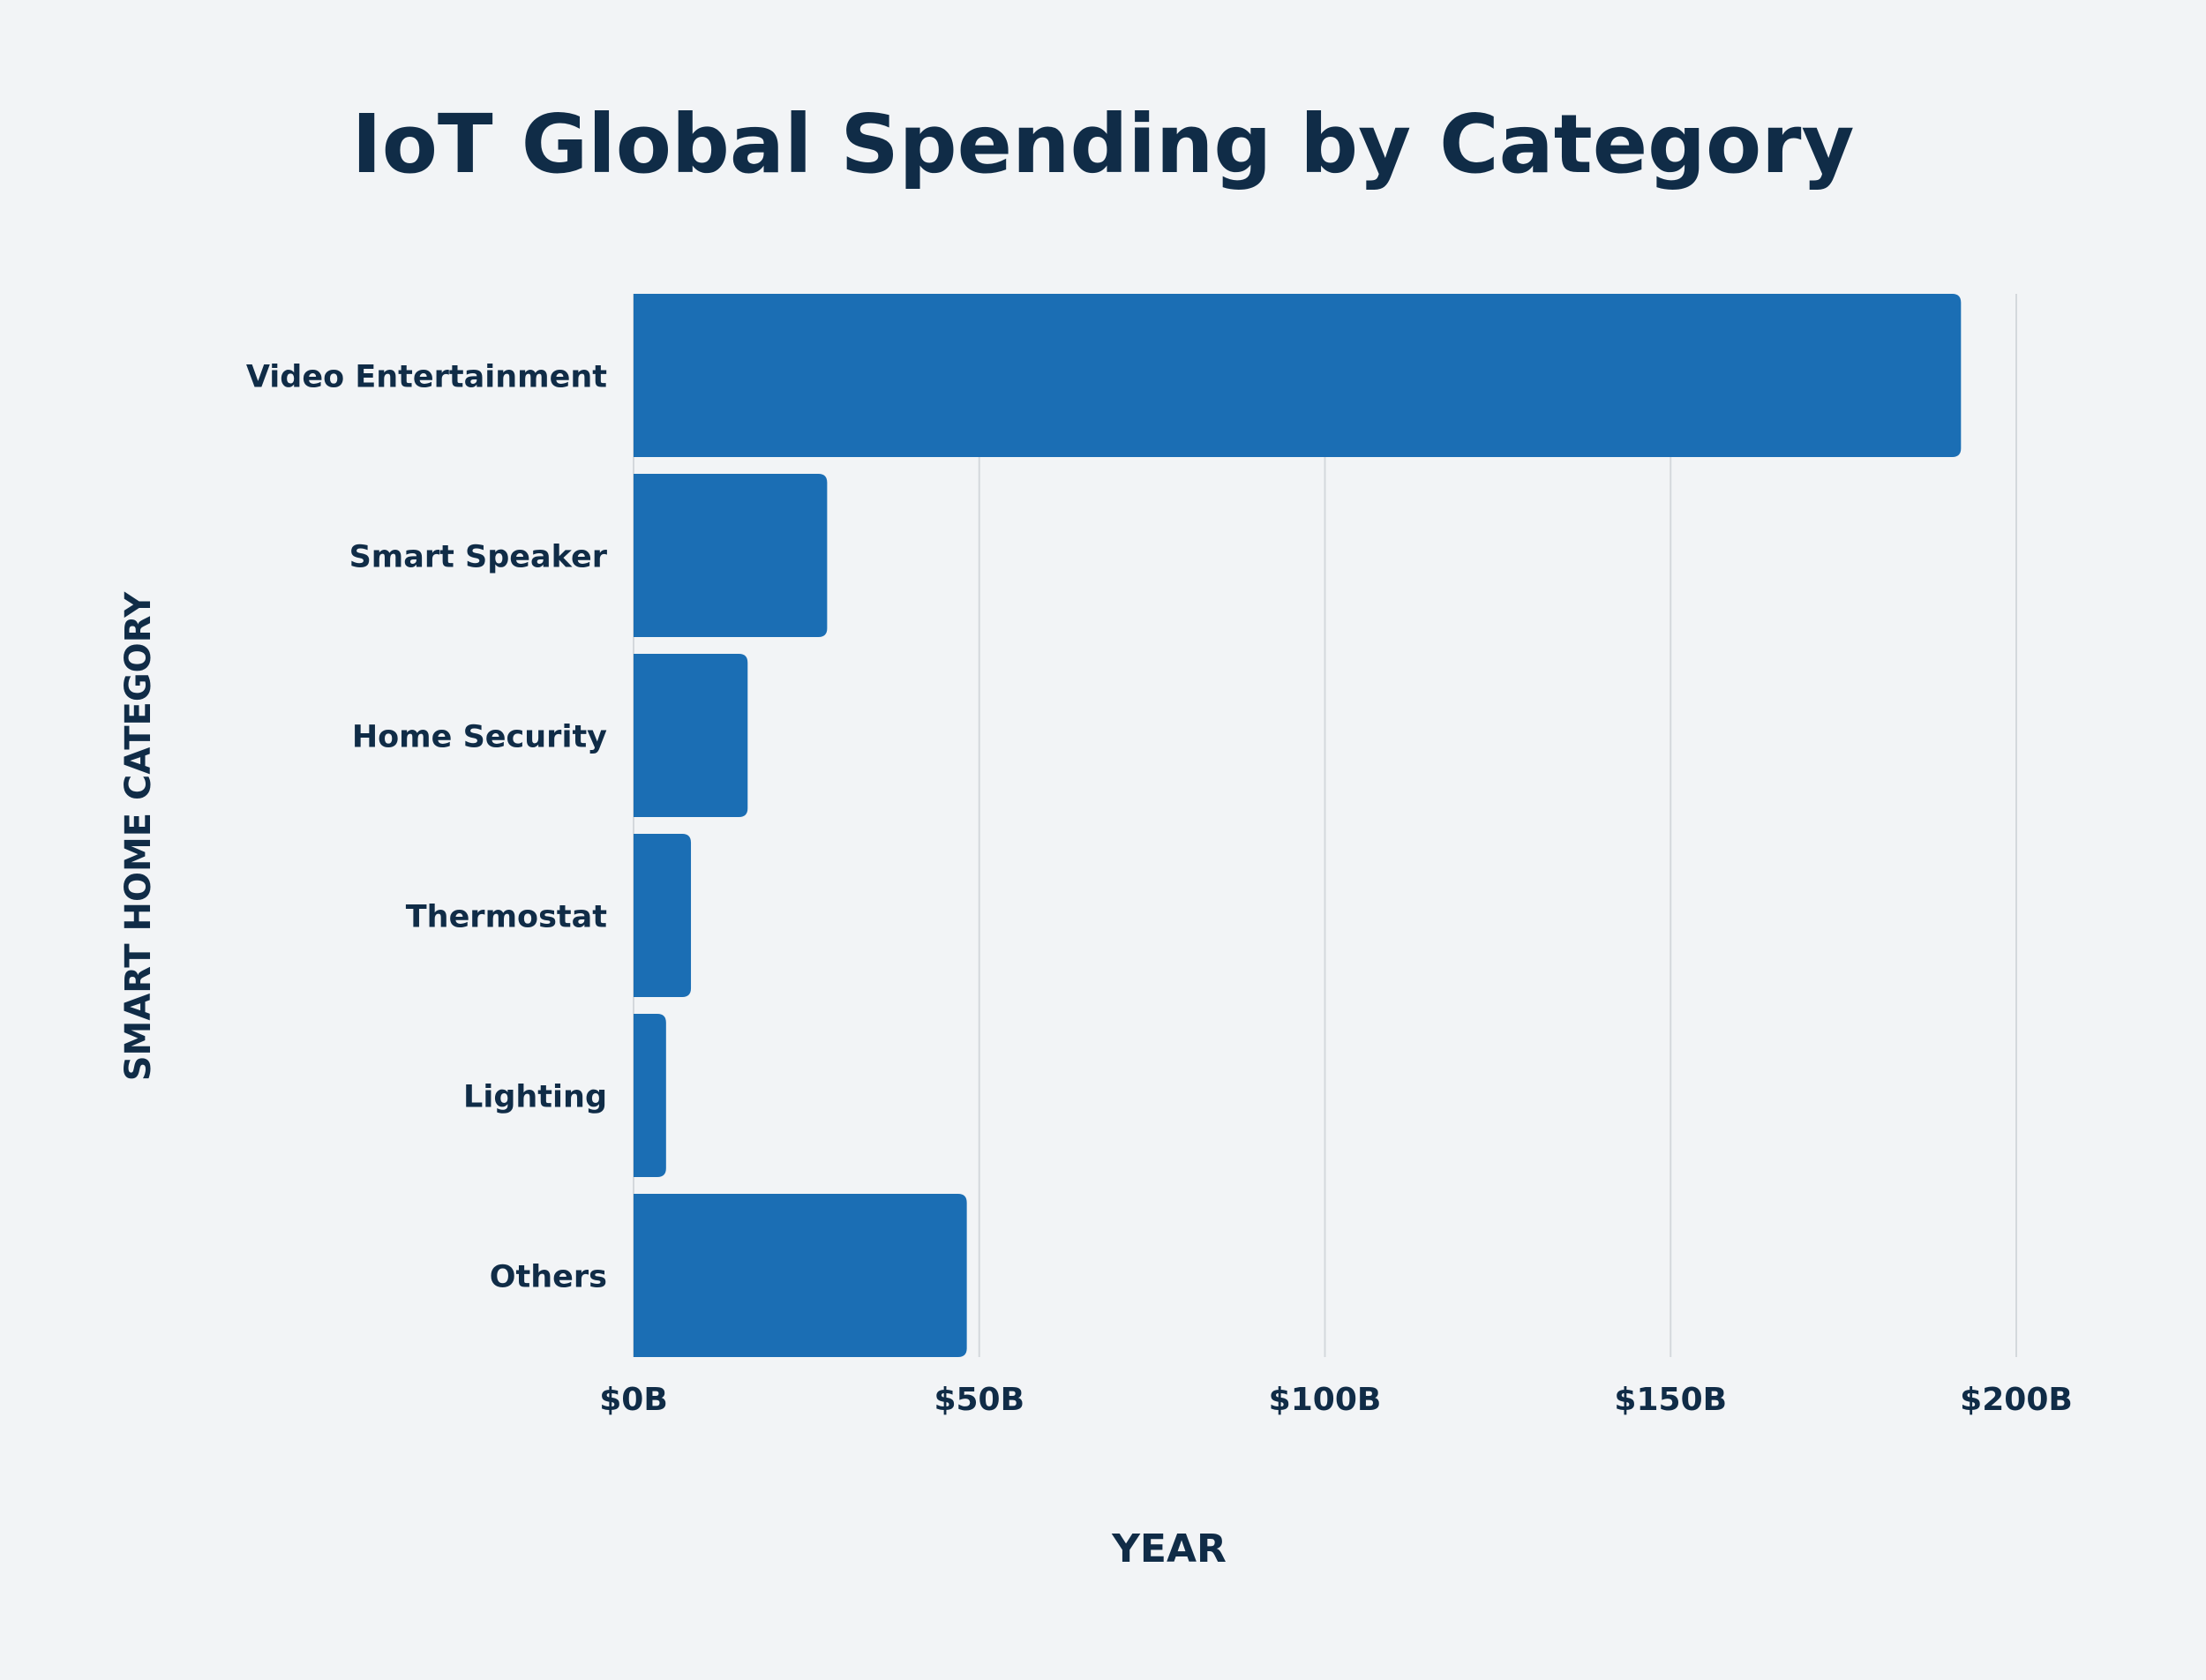  Describe the element at coordinates (478, 557) in the screenshot. I see `category-label: Smart Speaker` at that location.